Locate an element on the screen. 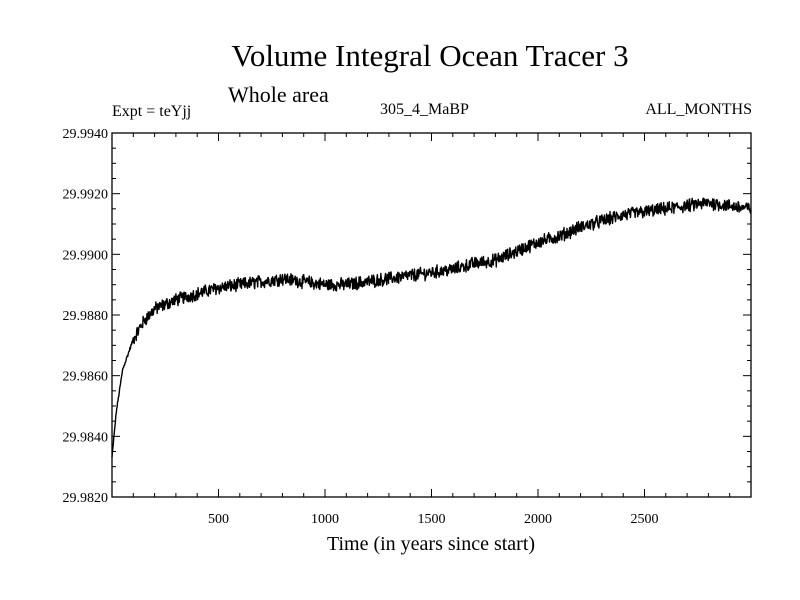 Image resolution: width=800 pixels, height=600 pixels. x-tick-label: 2500 is located at coordinates (645, 519).